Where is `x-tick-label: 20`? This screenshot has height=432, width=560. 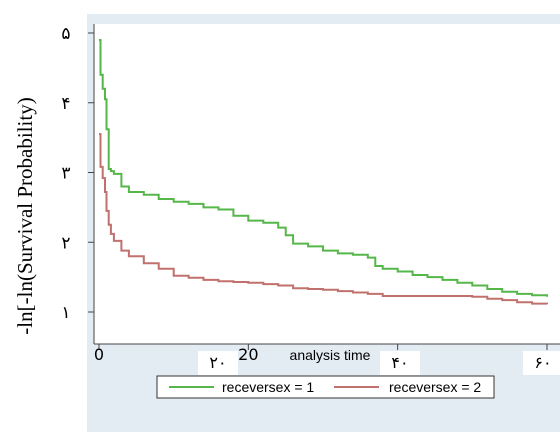
x-tick-label: 20 is located at coordinates (248, 354).